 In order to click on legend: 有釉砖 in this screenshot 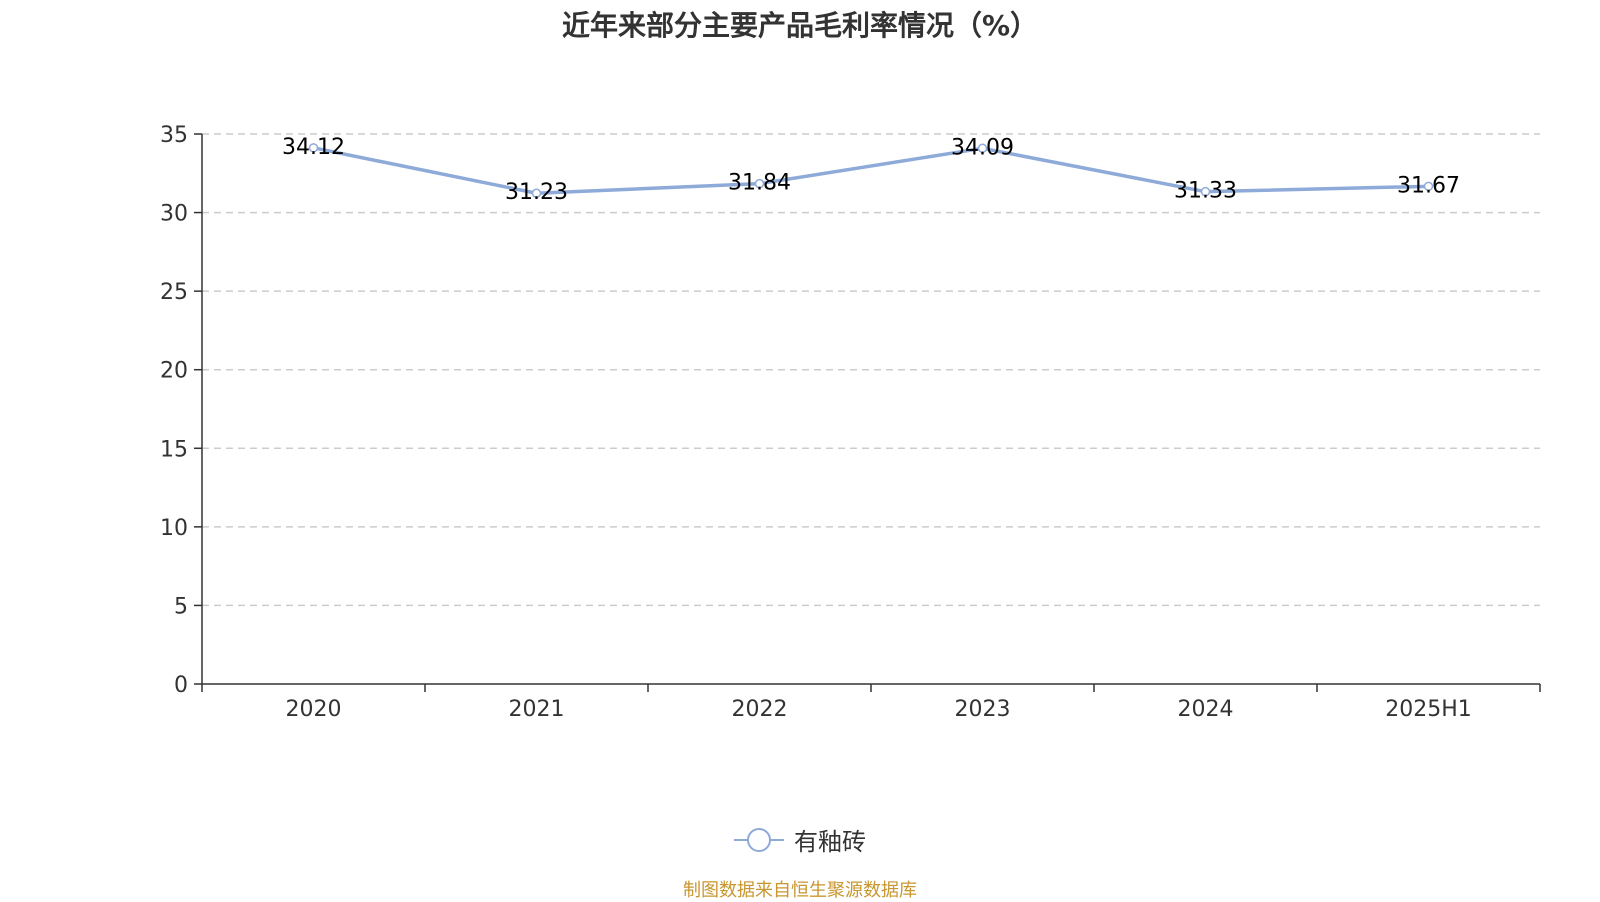, I will do `click(800, 839)`.